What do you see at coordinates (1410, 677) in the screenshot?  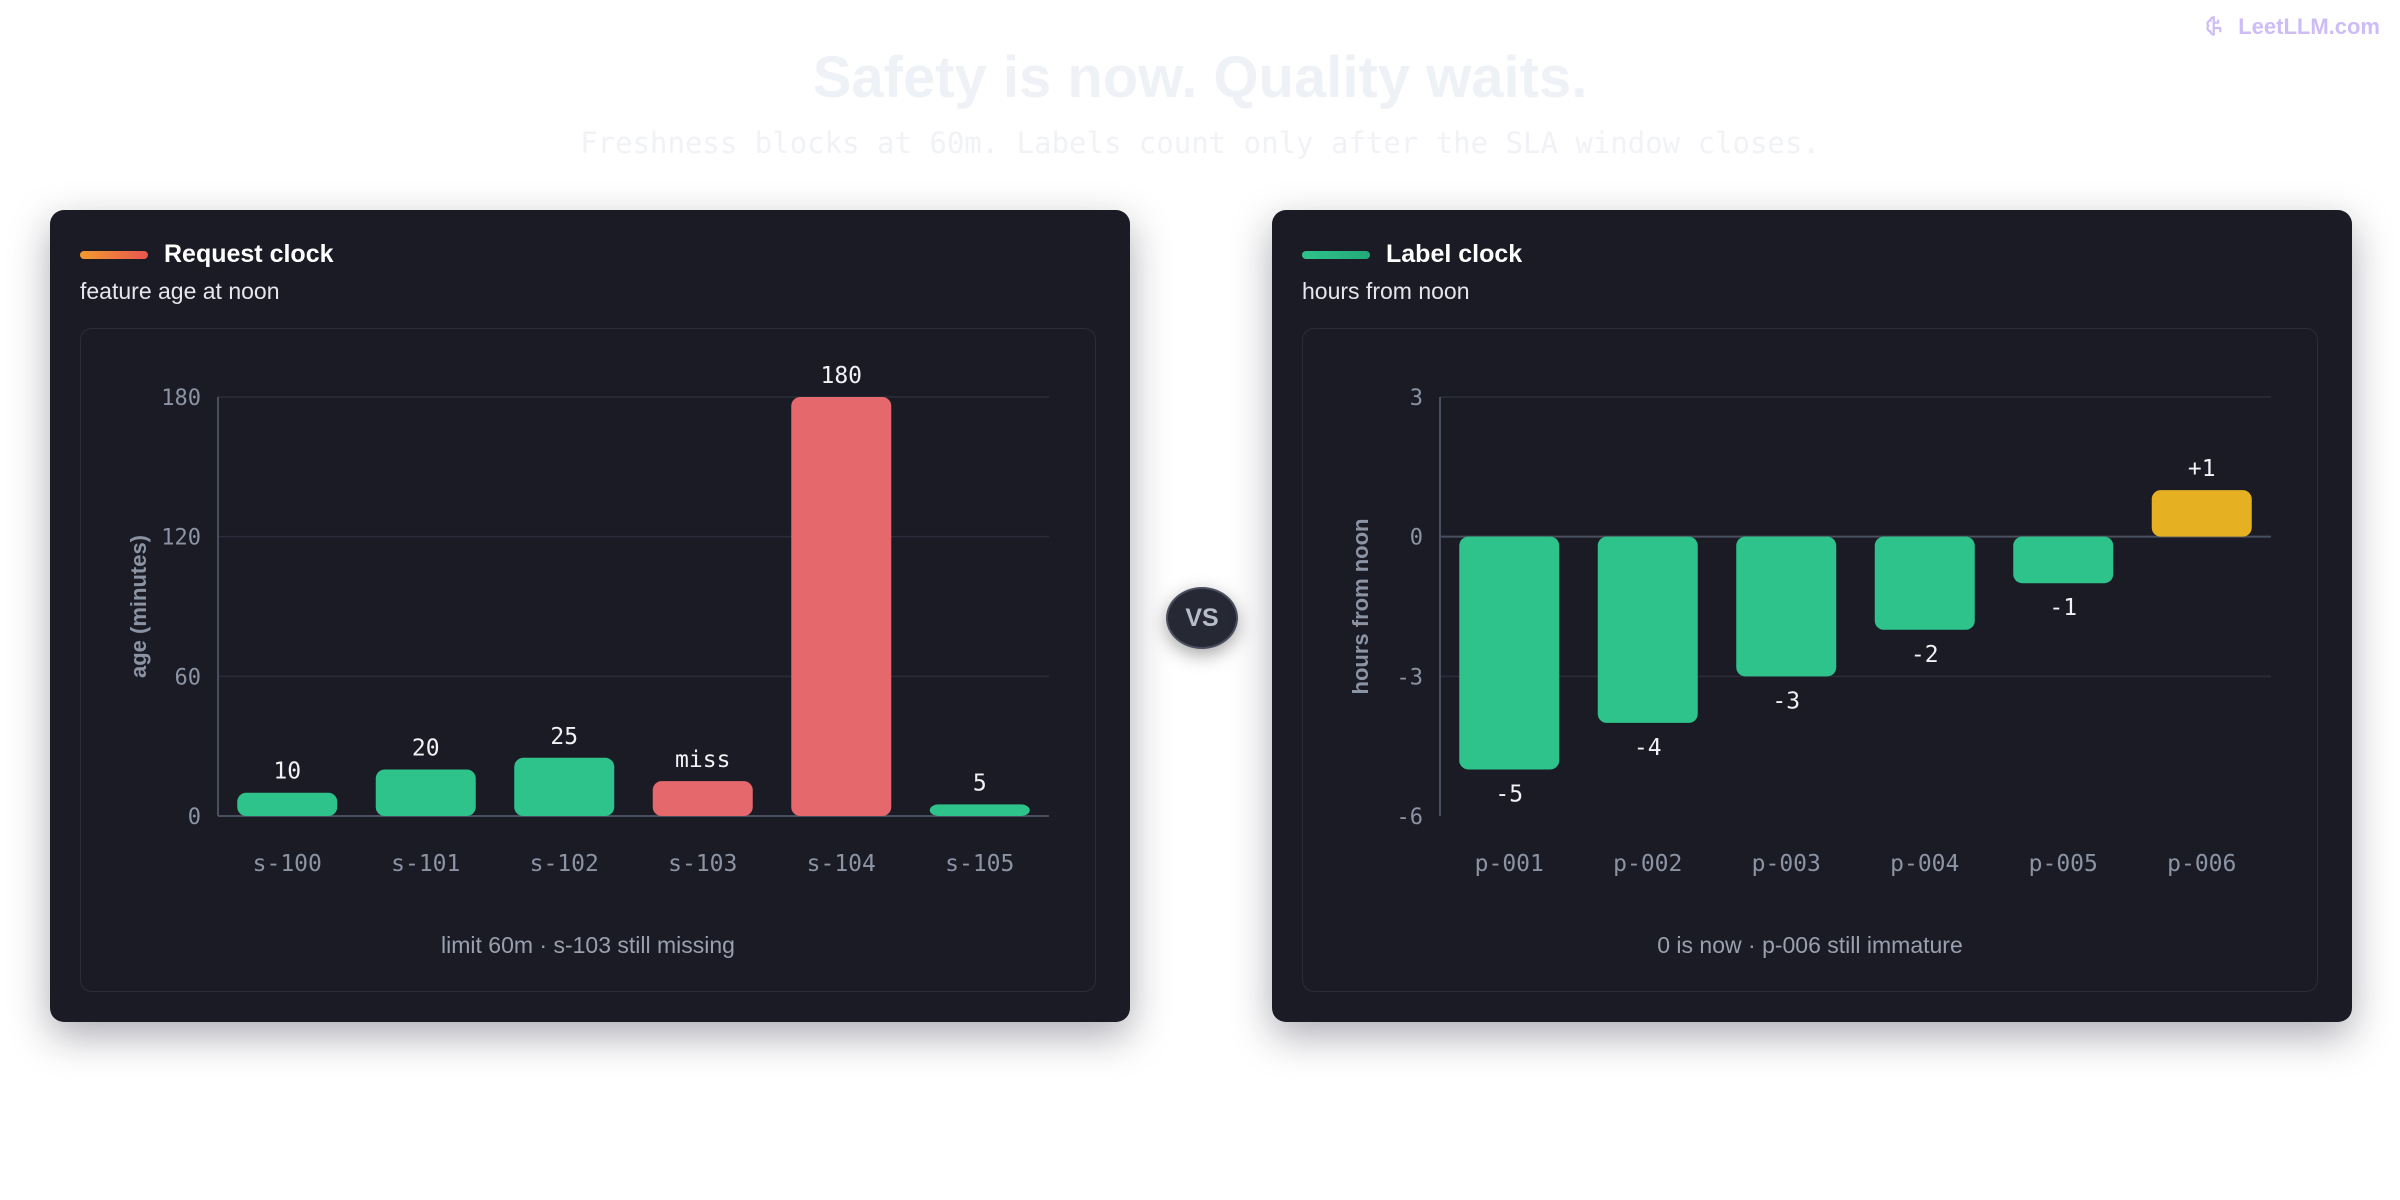 I see `y-tick-label: -3` at bounding box center [1410, 677].